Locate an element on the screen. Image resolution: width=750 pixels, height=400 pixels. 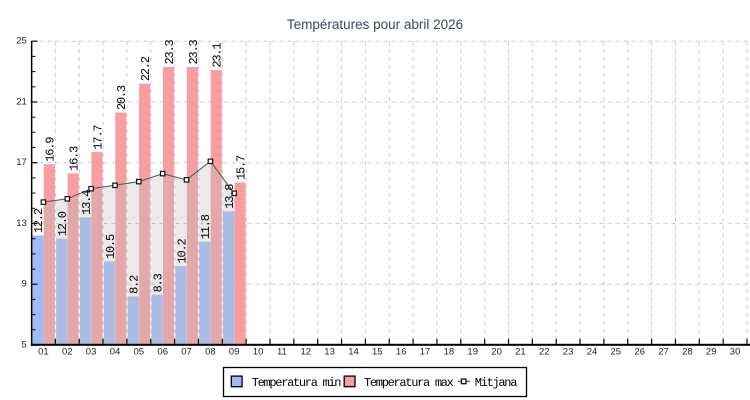
svg-text: 8.3 is located at coordinates (159, 282).